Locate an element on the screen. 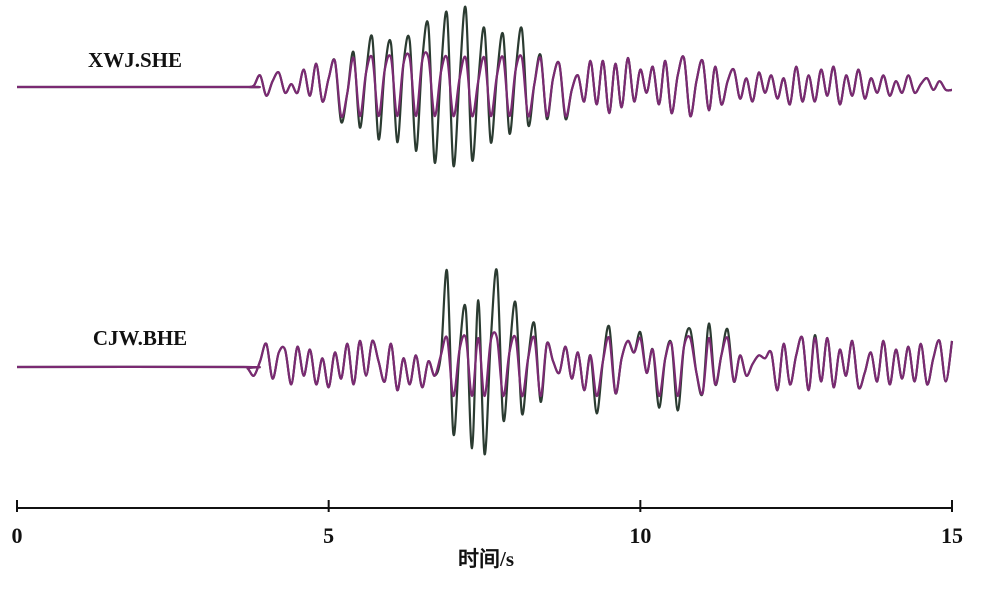 Image resolution: width=984 pixels, height=589 pixels. x-axis-label: 时间/s is located at coordinates (486, 559).